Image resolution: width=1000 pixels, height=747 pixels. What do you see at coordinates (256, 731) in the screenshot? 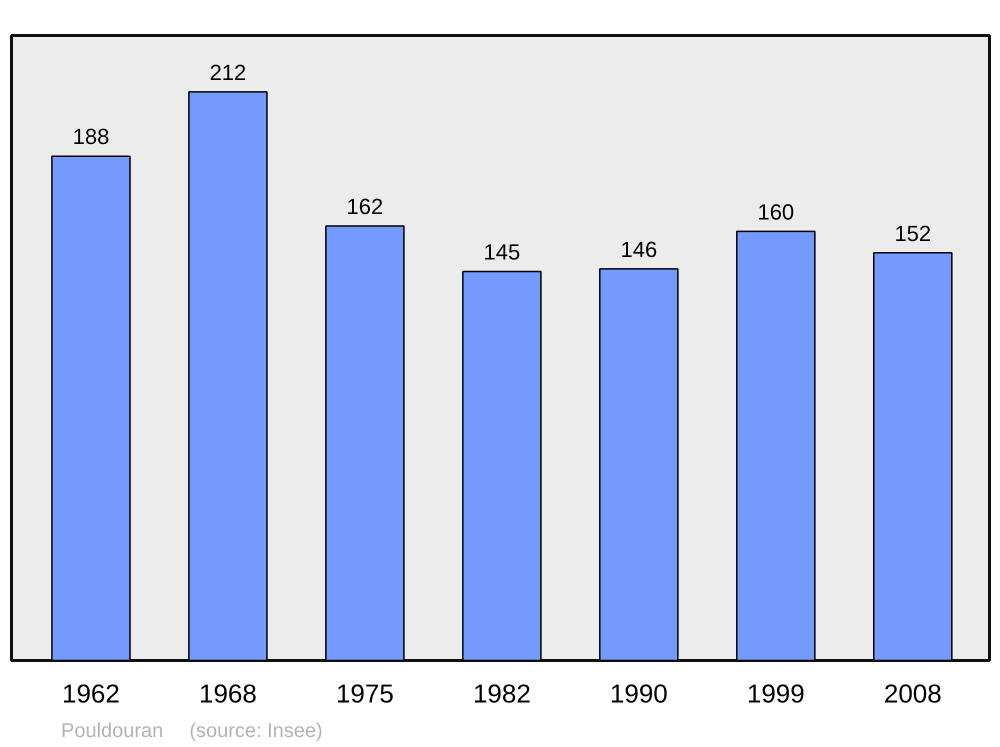
I see `text: (source: Insee)` at bounding box center [256, 731].